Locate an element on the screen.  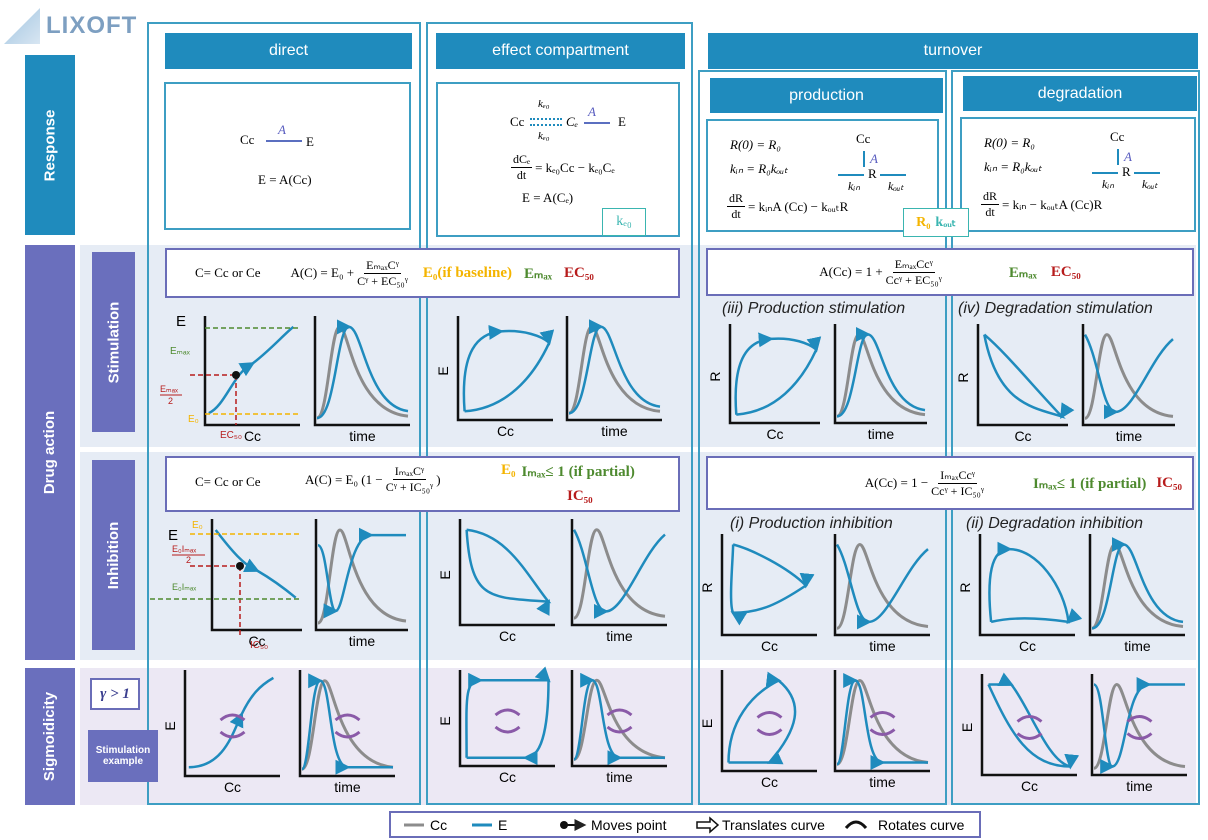
legend-label: Translates curve is located at coordinates (773, 825).